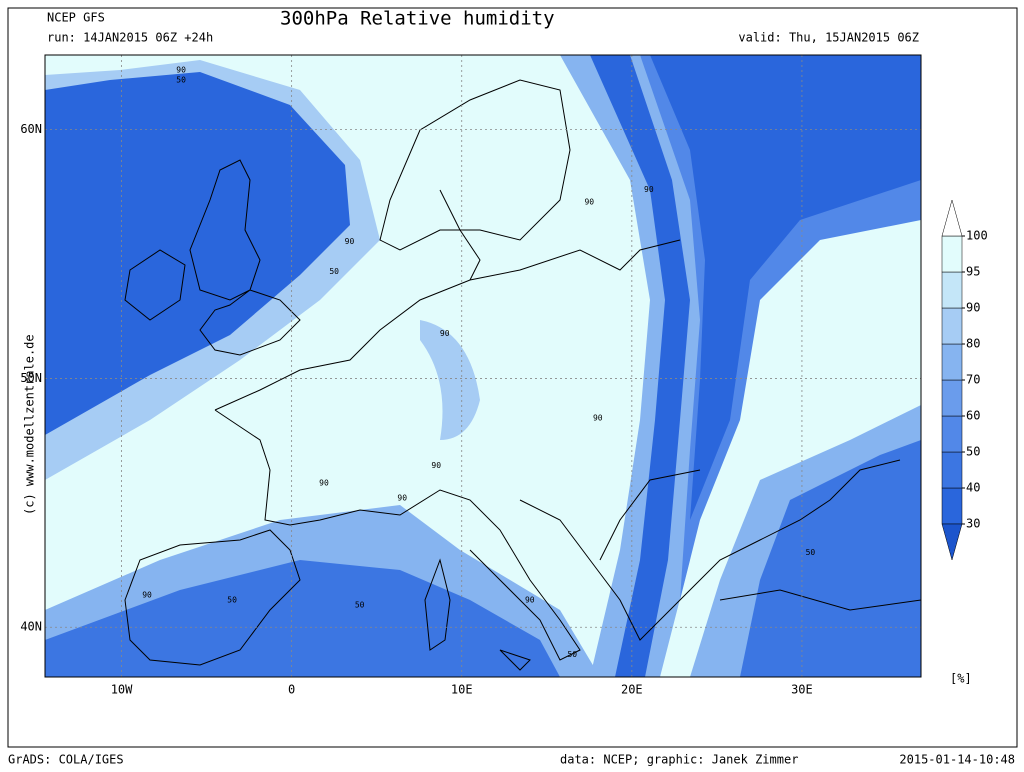 Image resolution: width=1024 pixels, height=772 pixels. Describe the element at coordinates (632, 690) in the screenshot. I see `lon-tick-label: 20E` at that location.